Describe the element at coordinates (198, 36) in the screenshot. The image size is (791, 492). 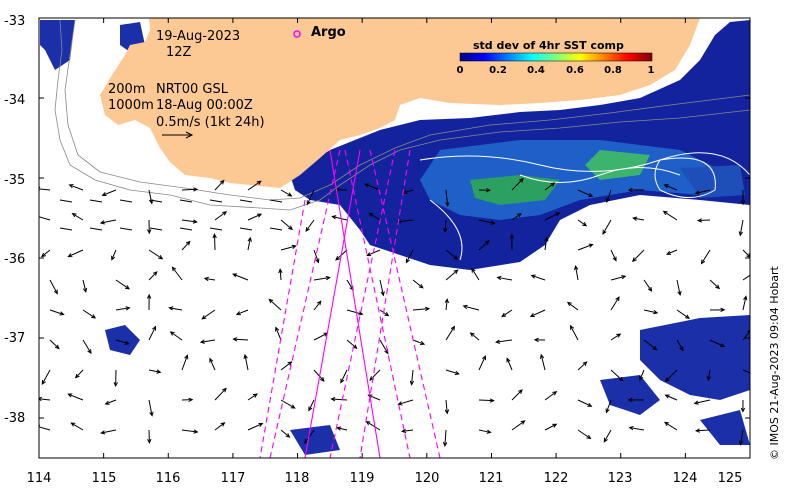
I see `date-label: 19-Aug-2023` at that location.